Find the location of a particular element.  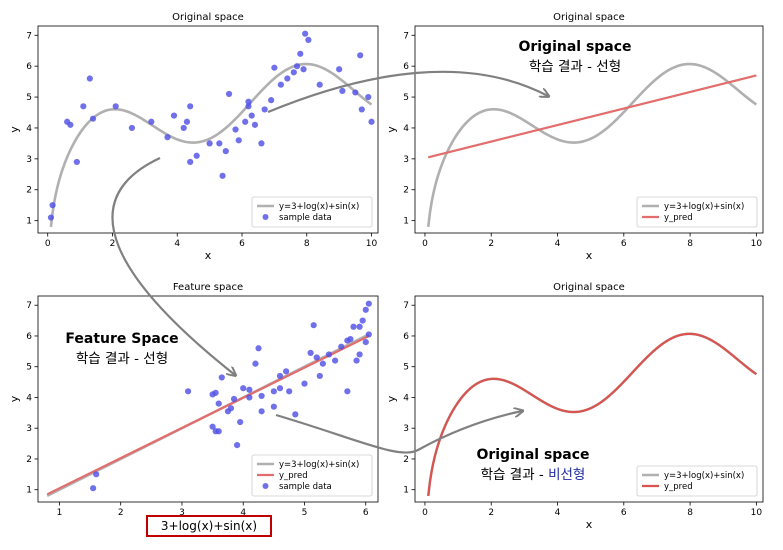

y-tick-label: 7 is located at coordinates (29, 306).